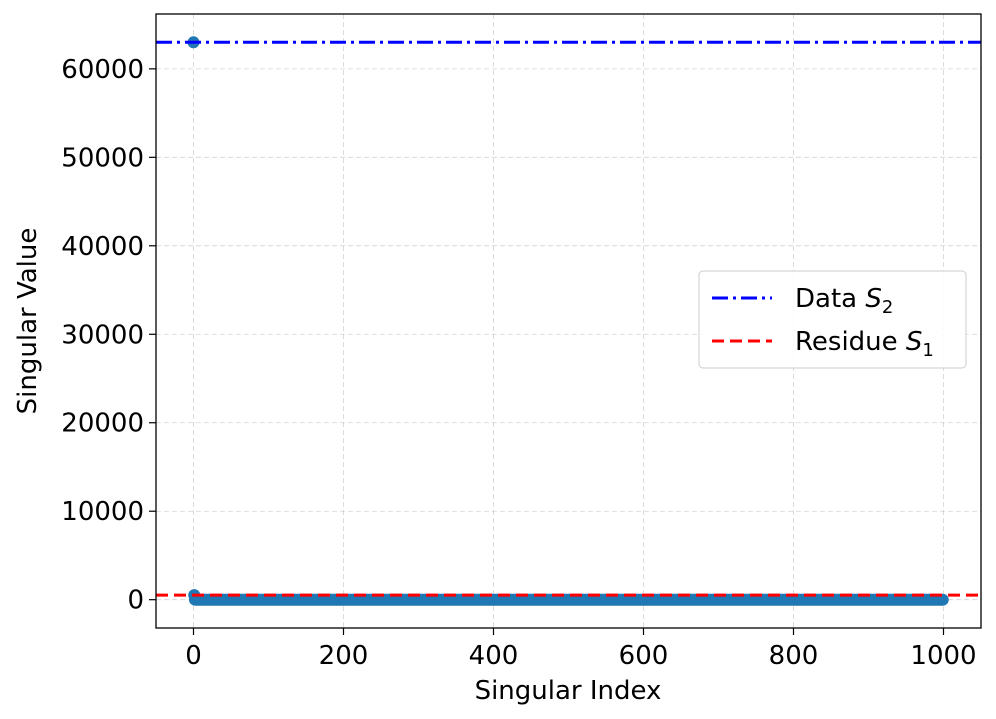 The width and height of the screenshot is (996, 719). I want to click on y-tick-label: 20000, so click(102, 424).